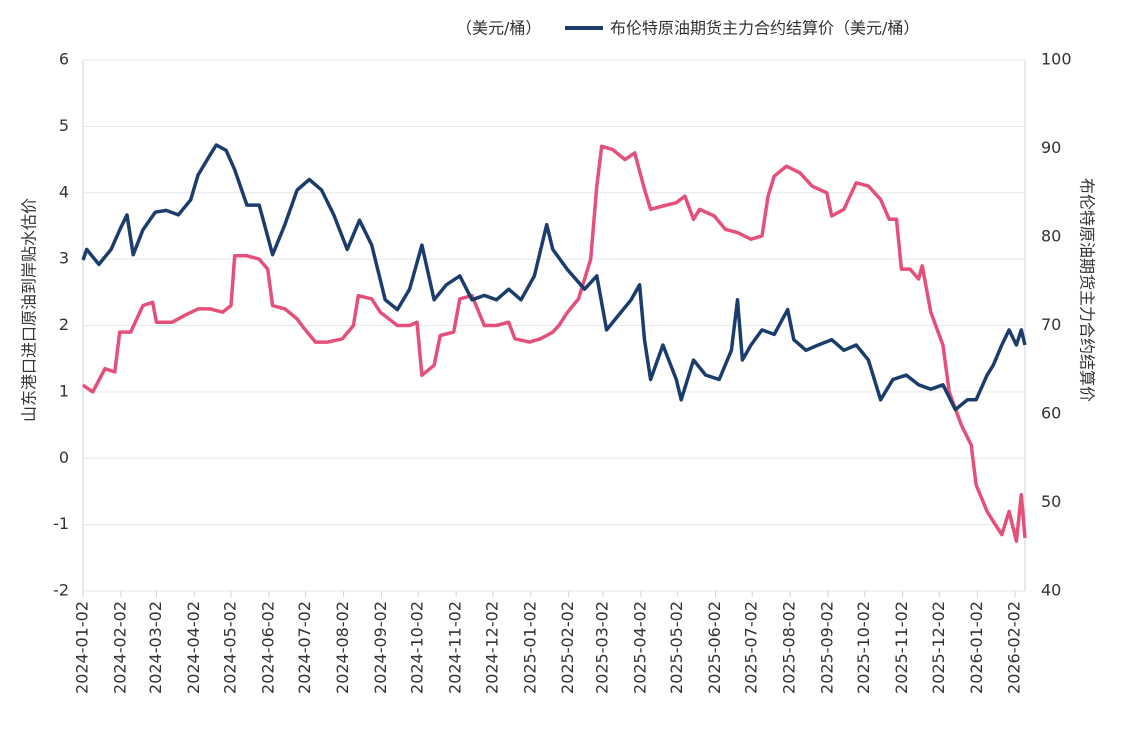 The width and height of the screenshot is (1122, 737). I want to click on y-tick-label: 4, so click(64, 191).